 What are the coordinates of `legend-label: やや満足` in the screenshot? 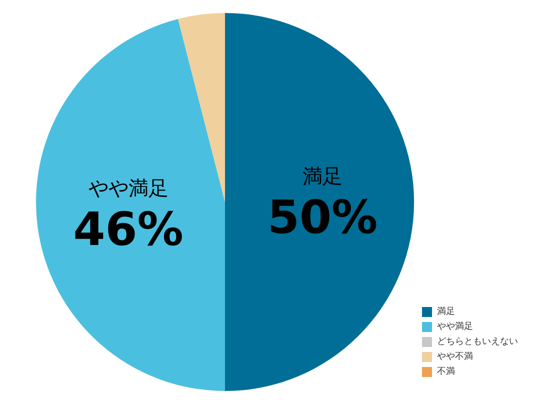 It's located at (455, 326).